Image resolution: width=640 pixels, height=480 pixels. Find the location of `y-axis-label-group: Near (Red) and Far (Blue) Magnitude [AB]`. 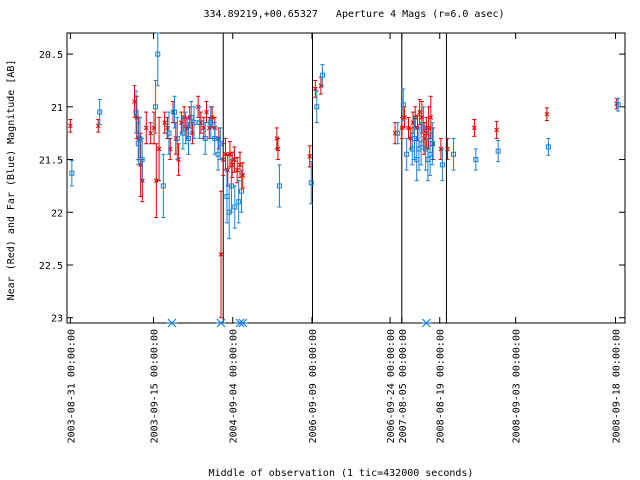

y-axis-label-group: Near (Red) and Far (Blue) Magnitude [AB] is located at coordinates (11, 180).